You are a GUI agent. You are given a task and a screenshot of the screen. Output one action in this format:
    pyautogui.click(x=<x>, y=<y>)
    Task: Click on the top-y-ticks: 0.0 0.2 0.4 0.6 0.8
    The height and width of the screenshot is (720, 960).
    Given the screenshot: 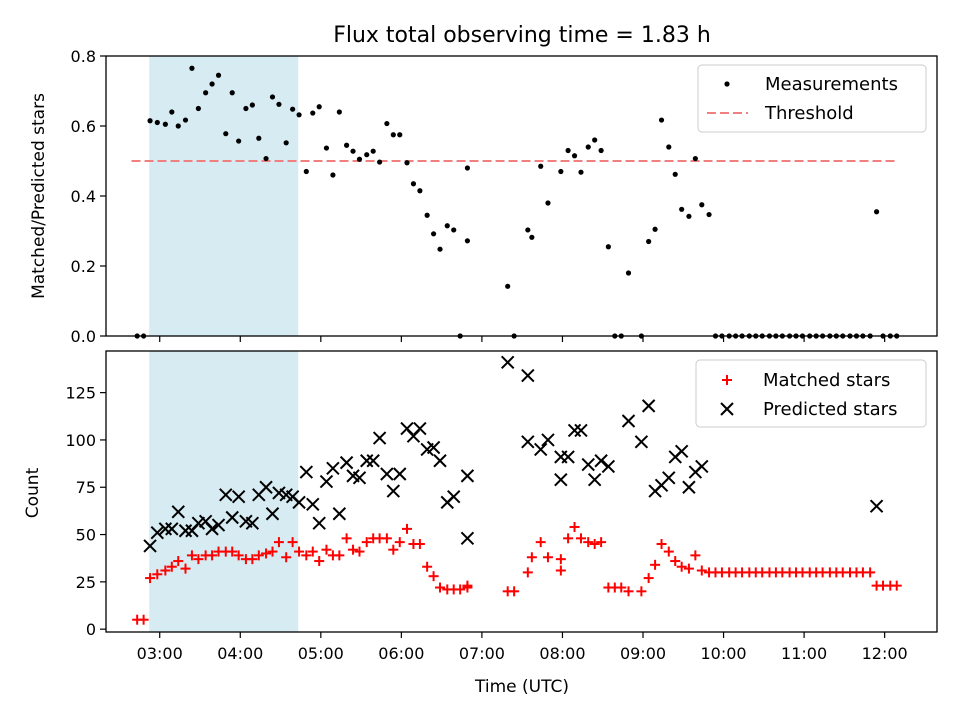 What is the action you would take?
    pyautogui.click(x=88, y=196)
    